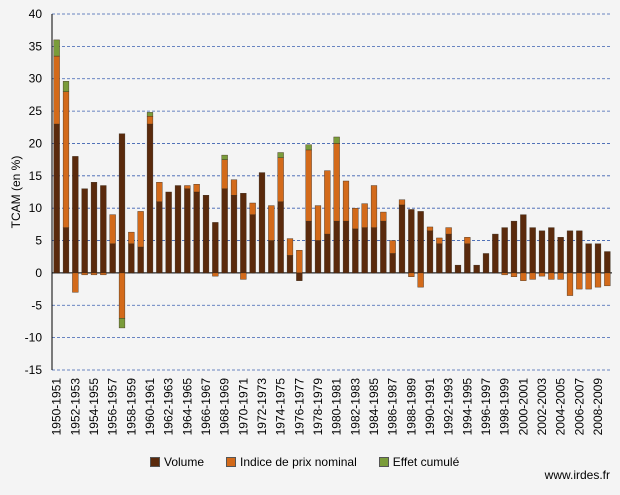 The image size is (620, 495). What do you see at coordinates (231, 462) in the screenshot?
I see `legend-swatch-price-index` at bounding box center [231, 462].